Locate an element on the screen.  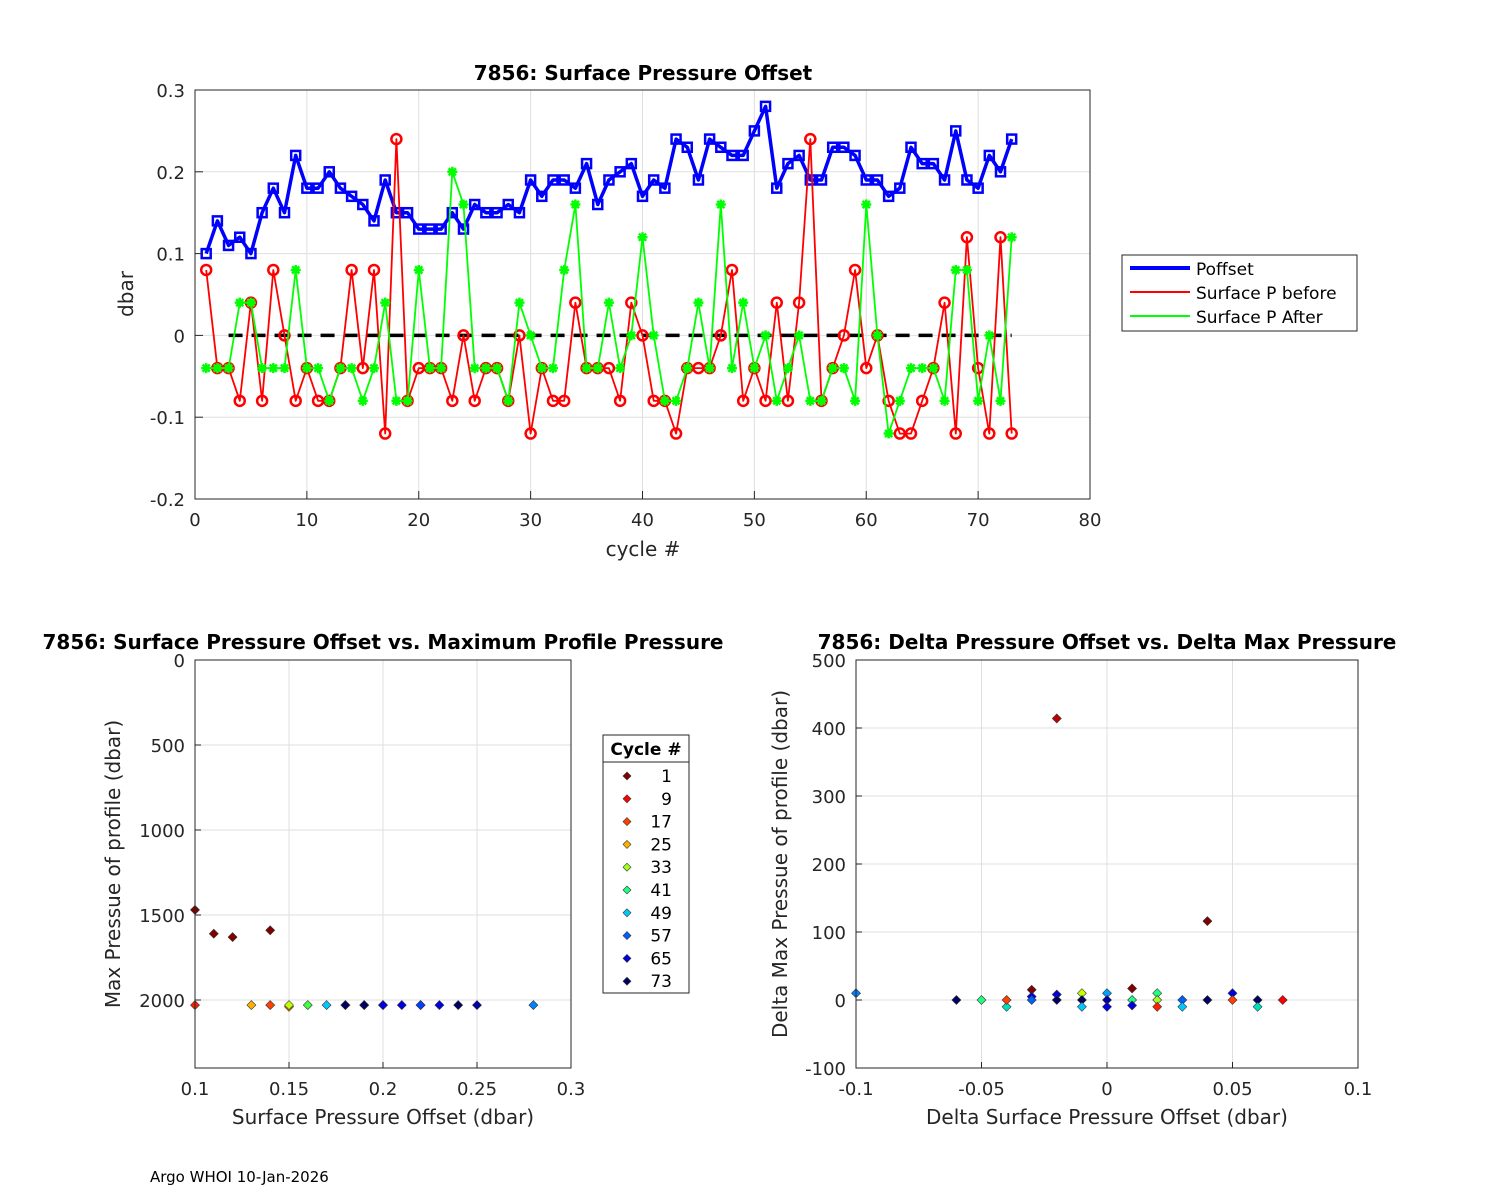
x-tick-label-2: 0 is located at coordinates (1106, 1089).